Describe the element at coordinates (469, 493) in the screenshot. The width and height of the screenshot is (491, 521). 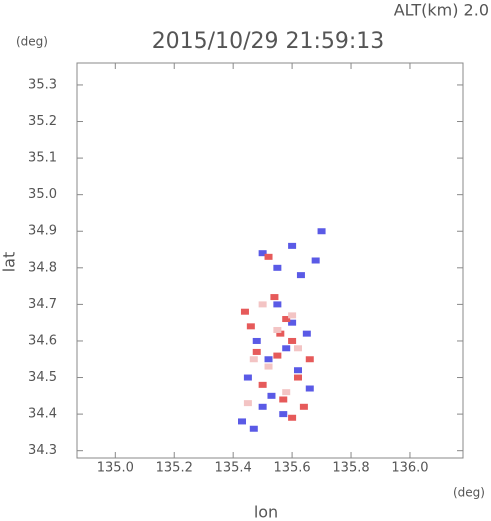
I see `x-unit: (deg)` at that location.